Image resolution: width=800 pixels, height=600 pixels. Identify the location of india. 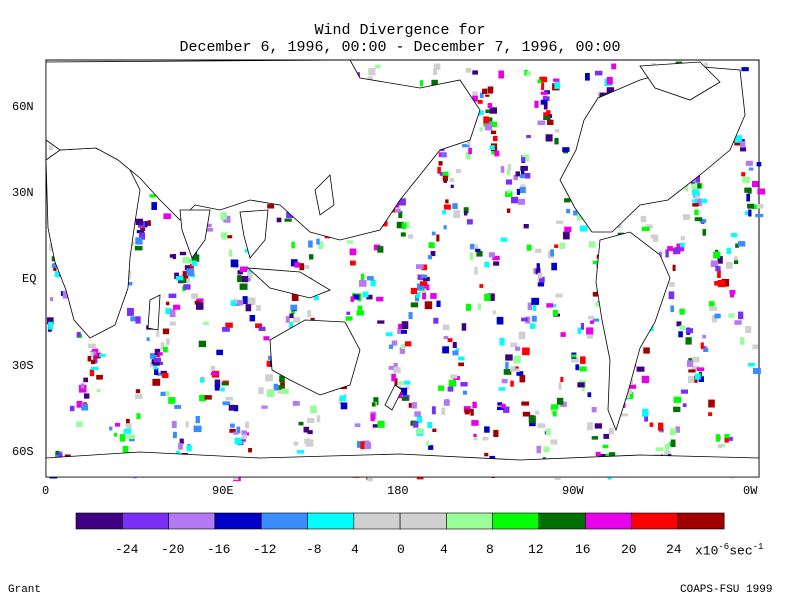
(195, 234).